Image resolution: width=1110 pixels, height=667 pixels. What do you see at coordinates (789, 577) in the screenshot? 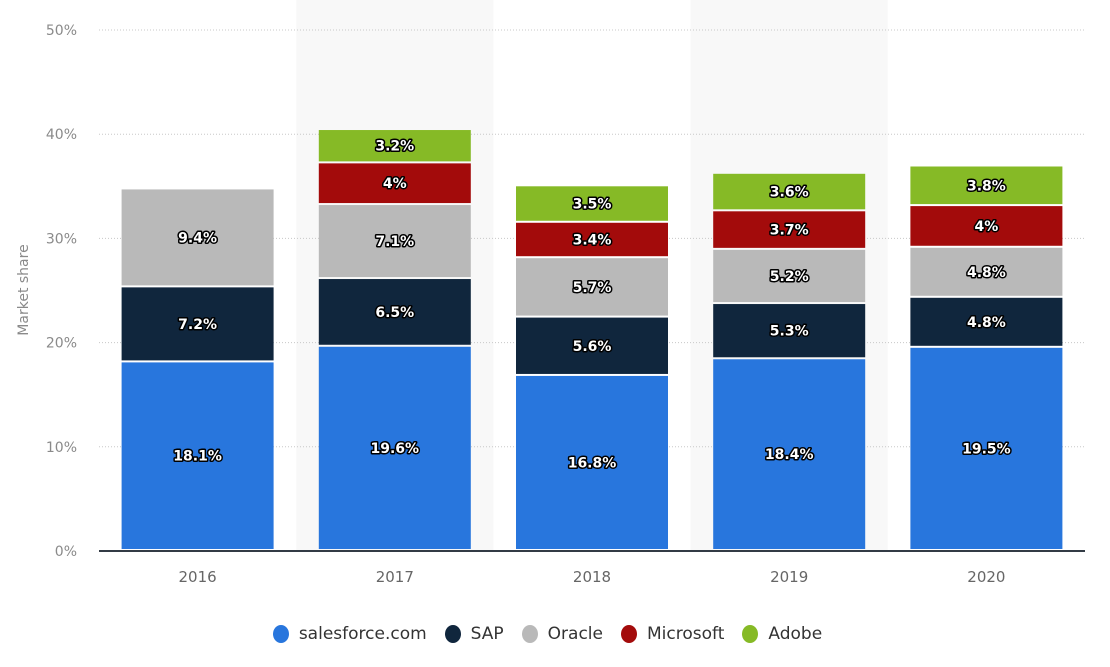
I see `x-tick-label: 2019` at bounding box center [789, 577].